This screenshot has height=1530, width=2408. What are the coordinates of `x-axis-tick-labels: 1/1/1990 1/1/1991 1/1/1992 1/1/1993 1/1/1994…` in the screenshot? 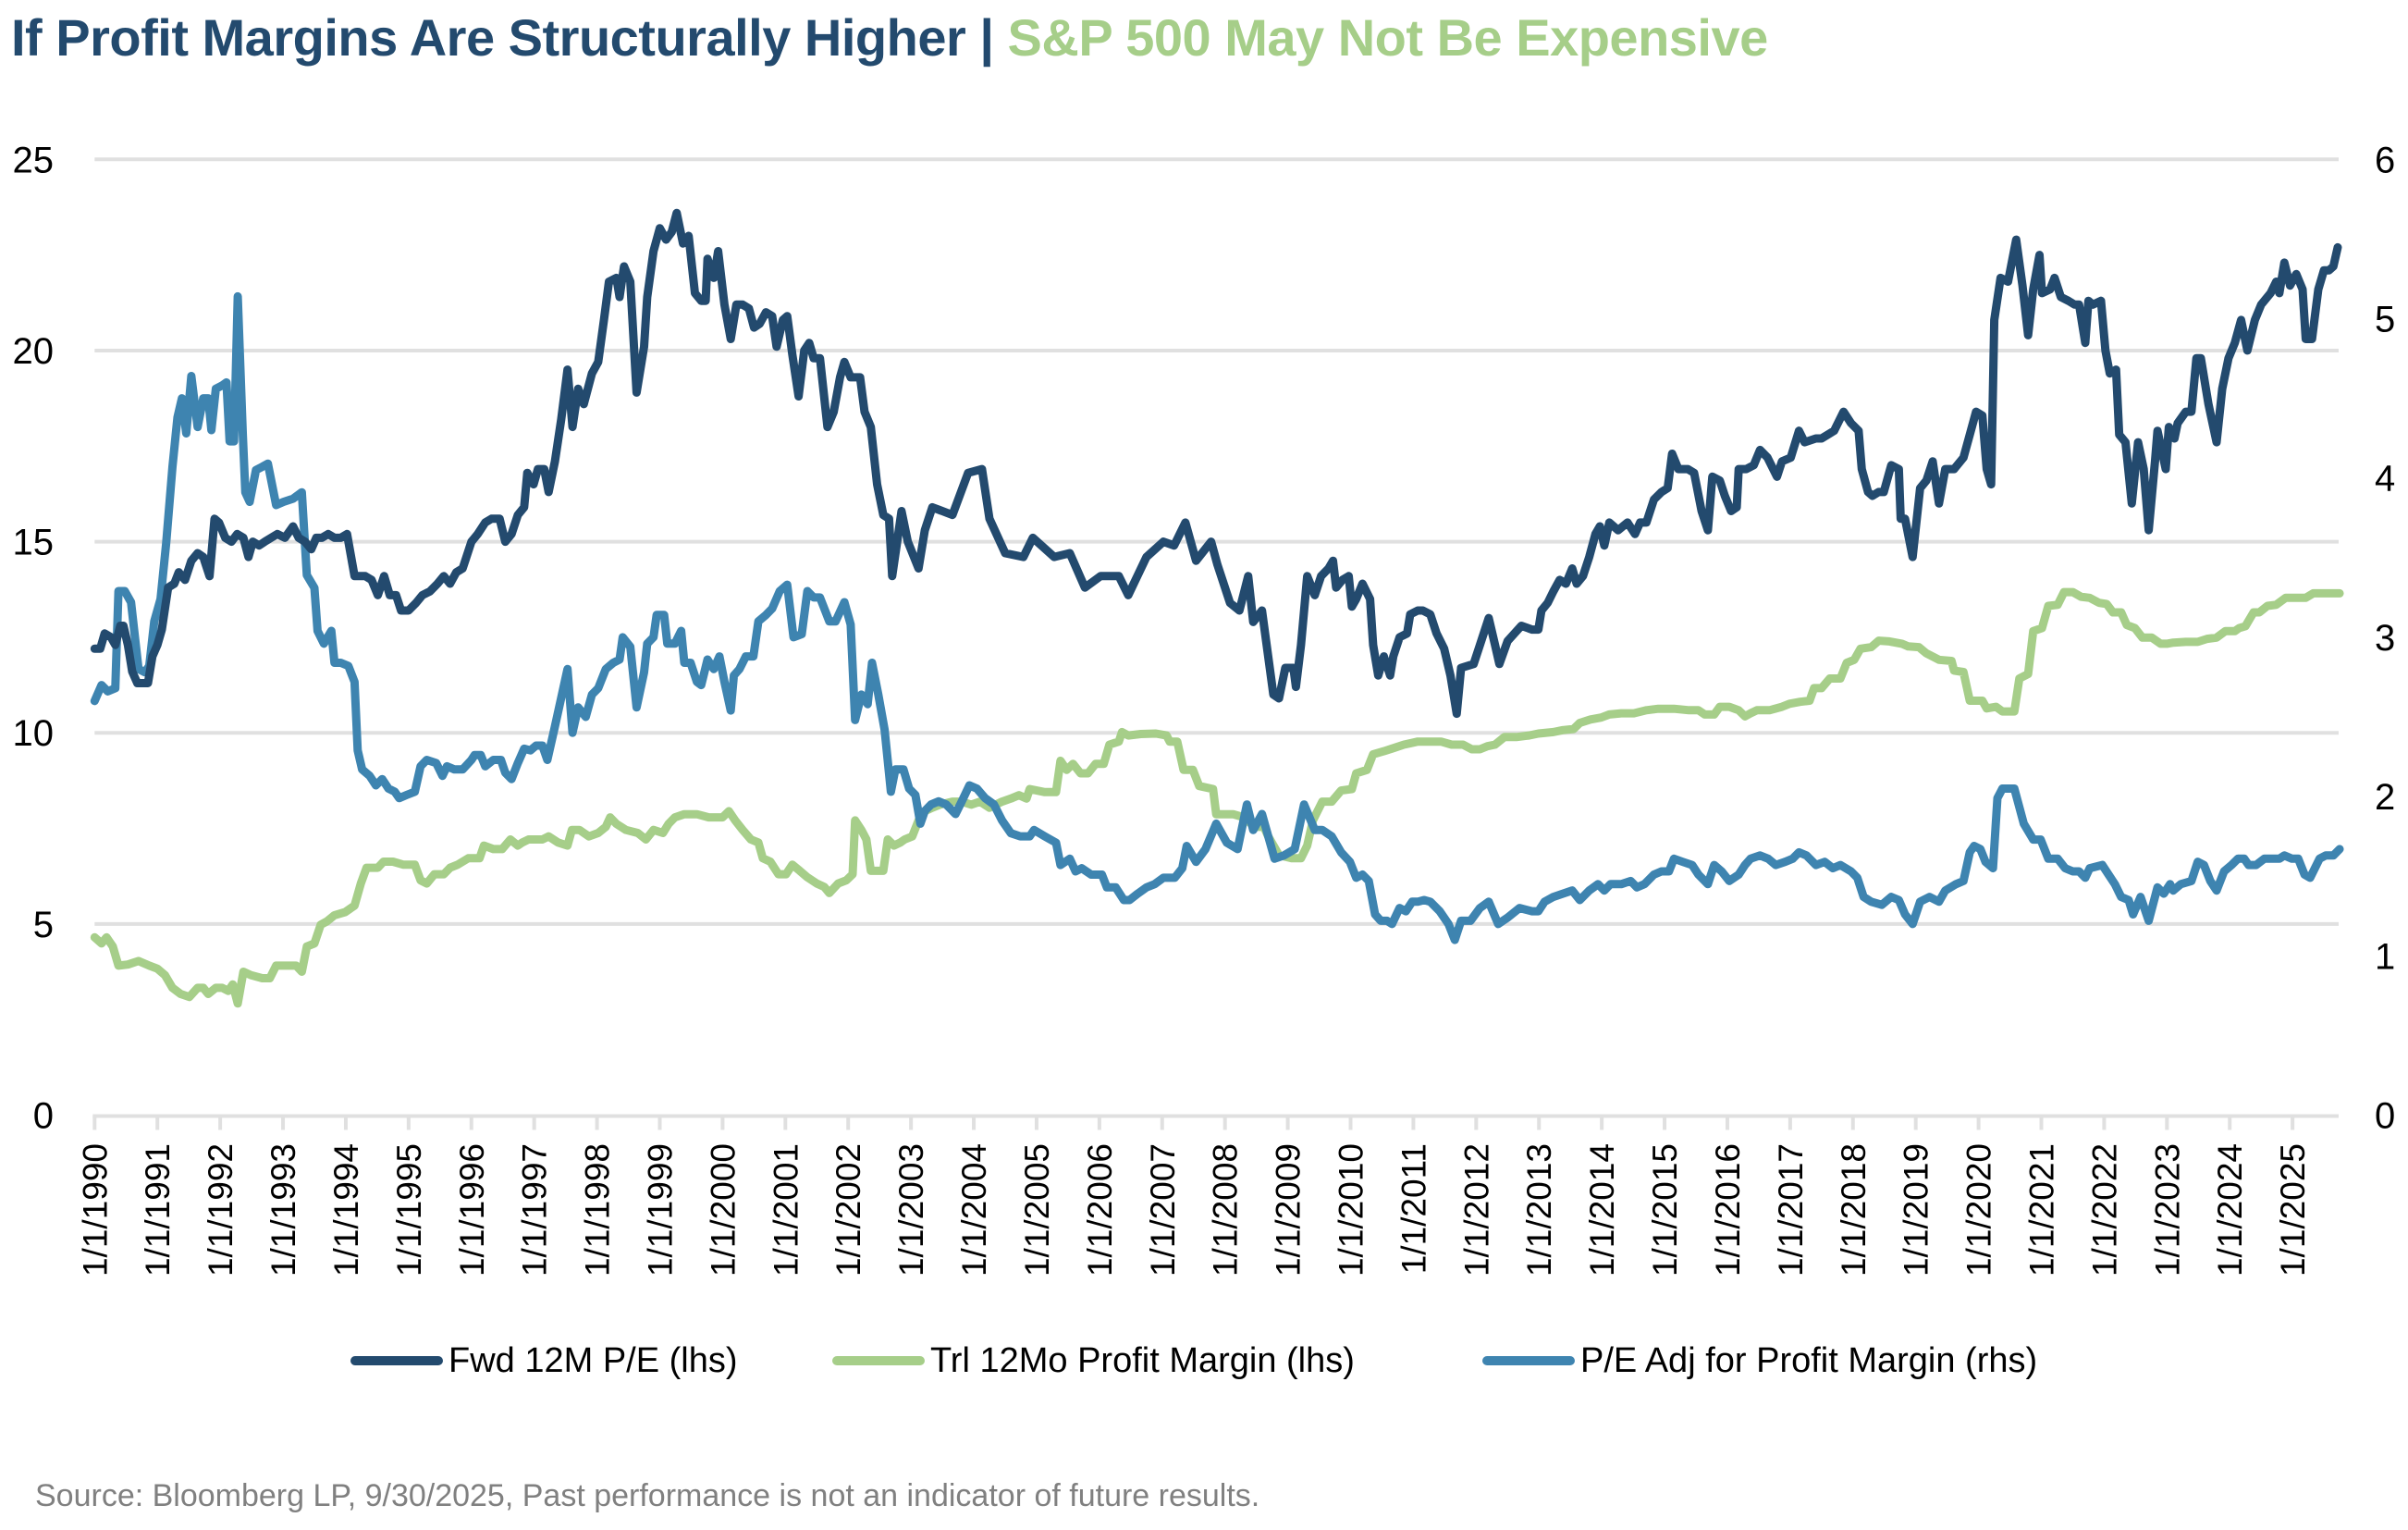 It's located at (1194, 1210).